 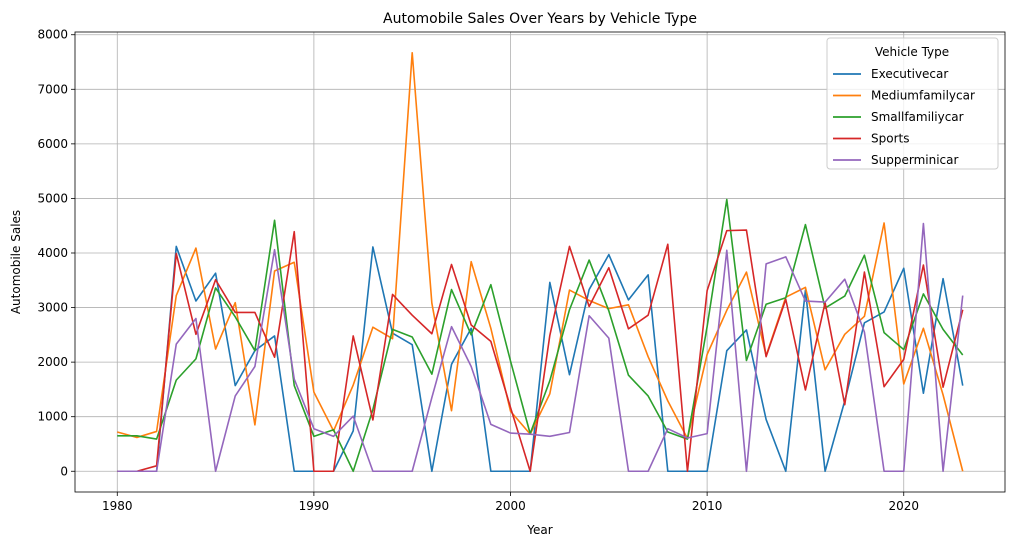 I want to click on y-tick-label: 4000, so click(x=52, y=253).